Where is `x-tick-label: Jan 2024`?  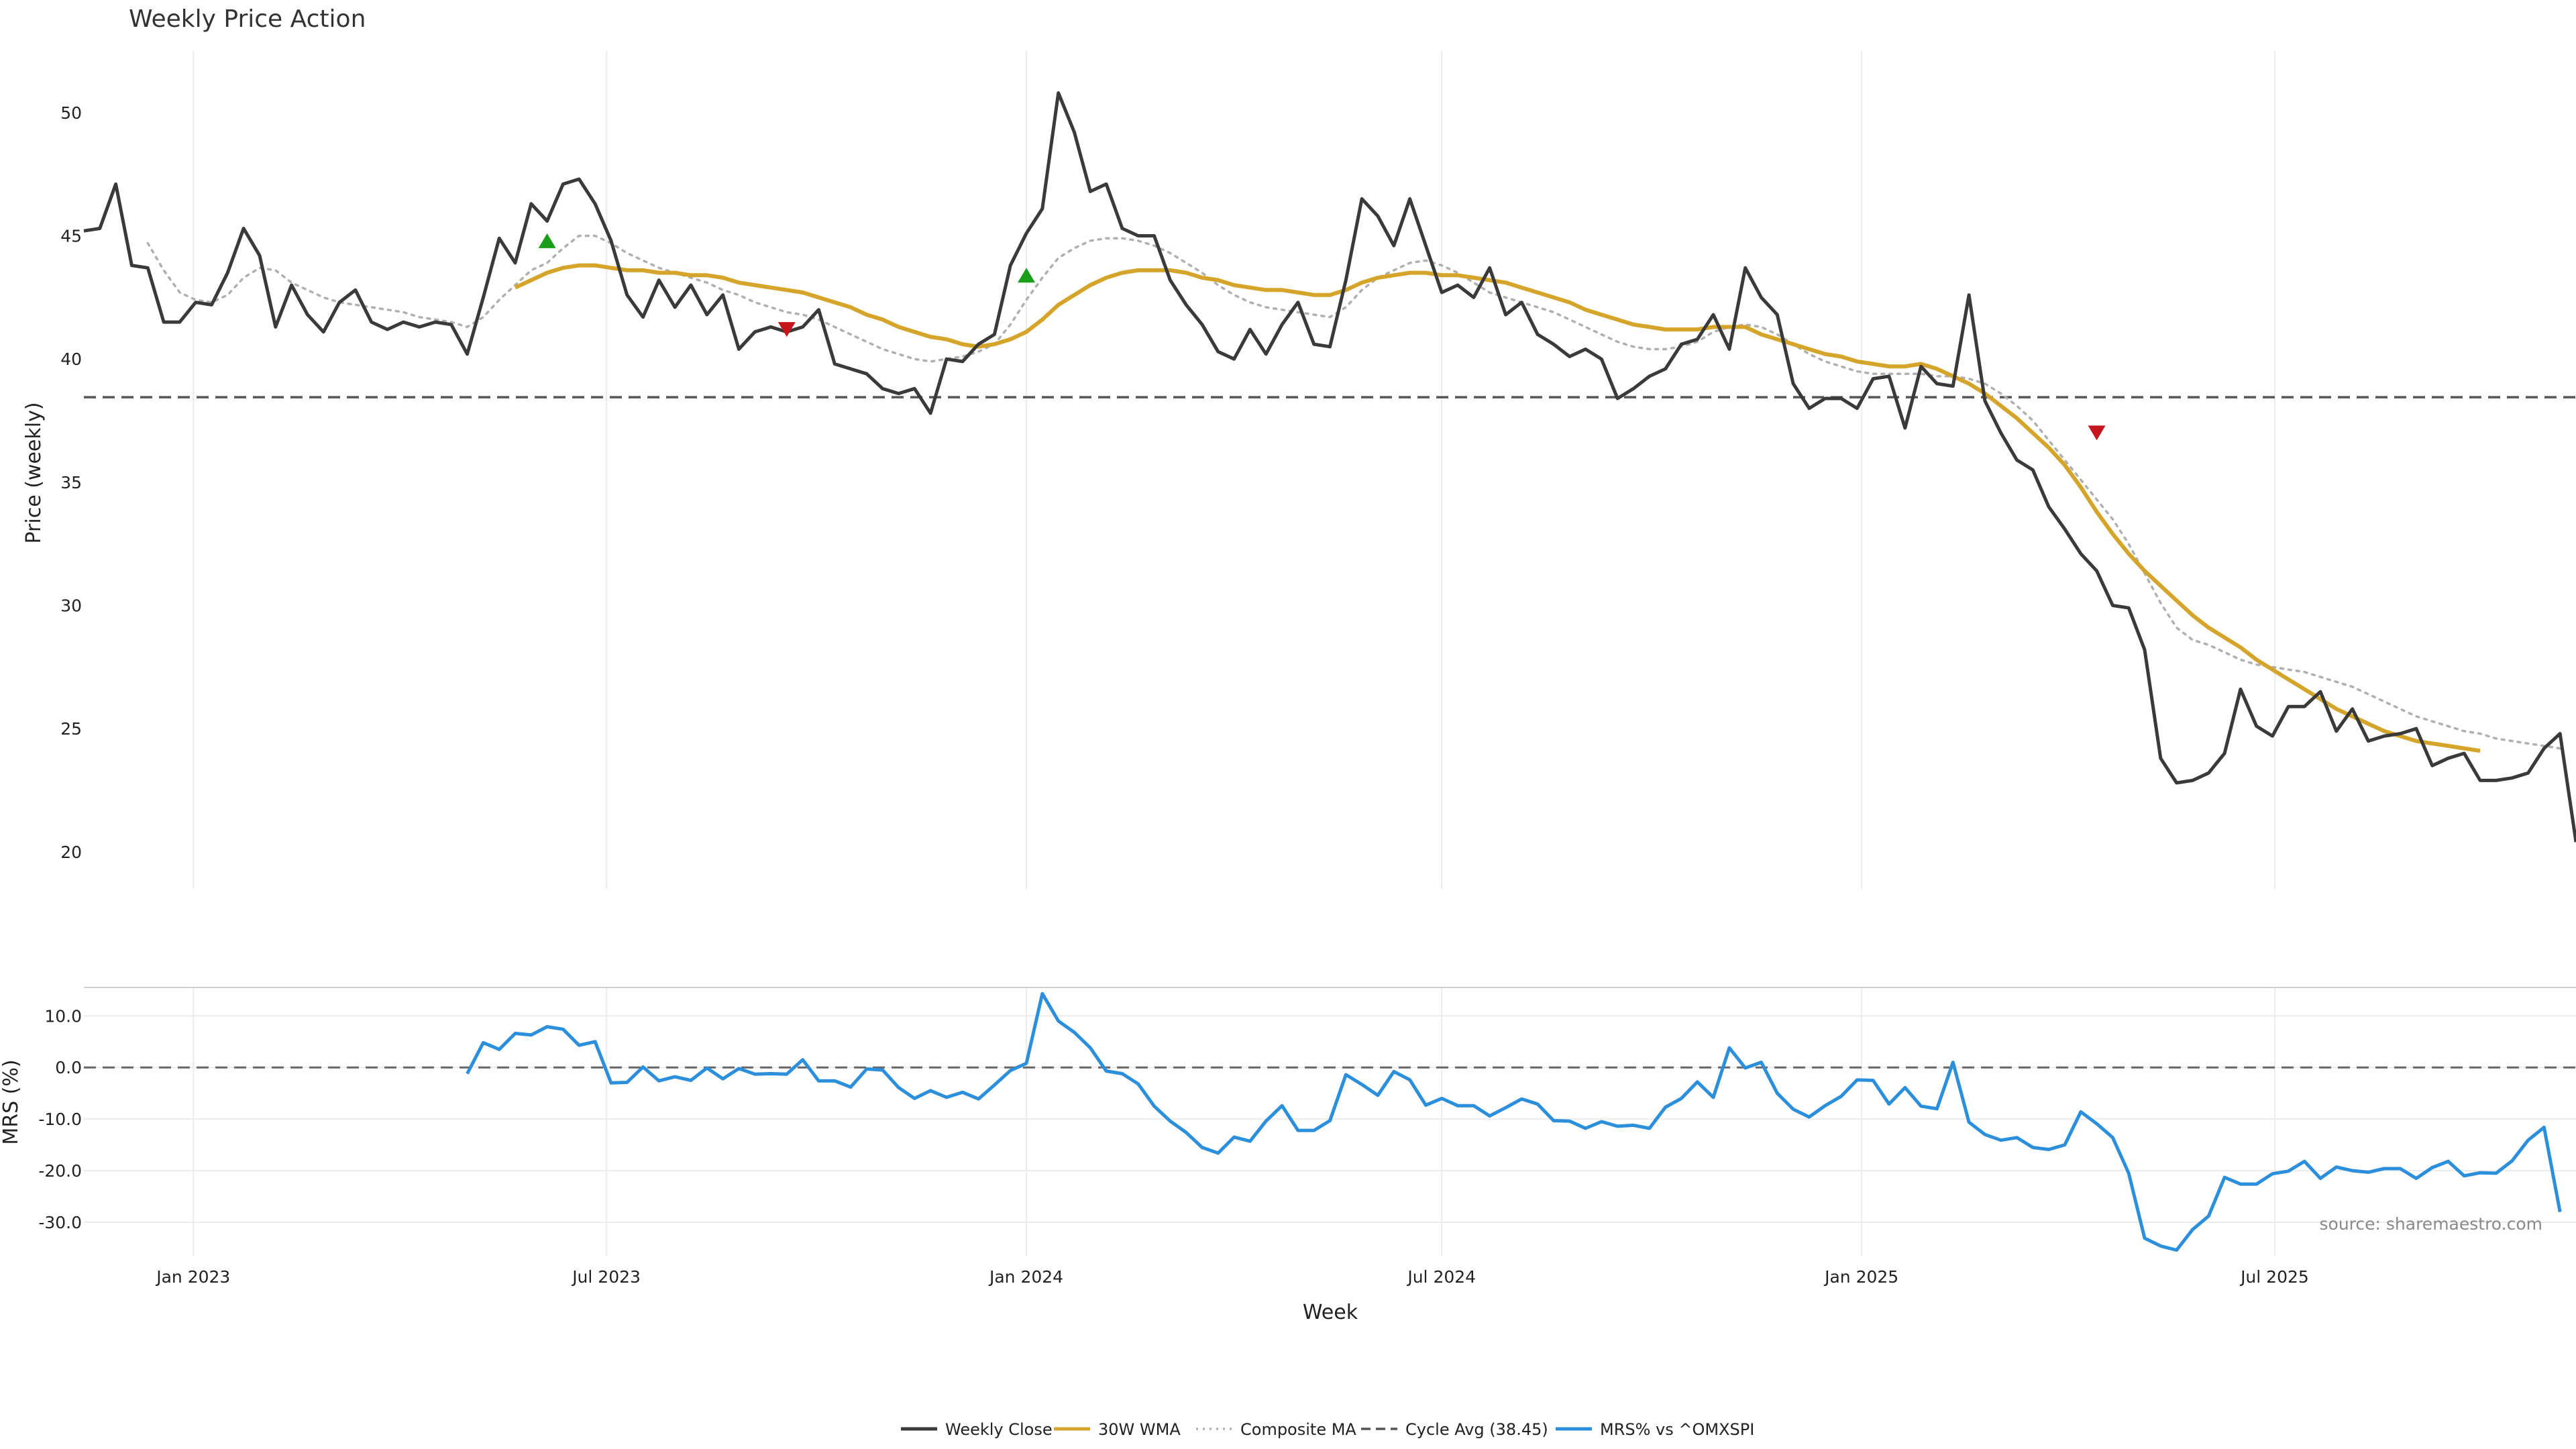 x-tick-label: Jan 2024 is located at coordinates (1025, 1277).